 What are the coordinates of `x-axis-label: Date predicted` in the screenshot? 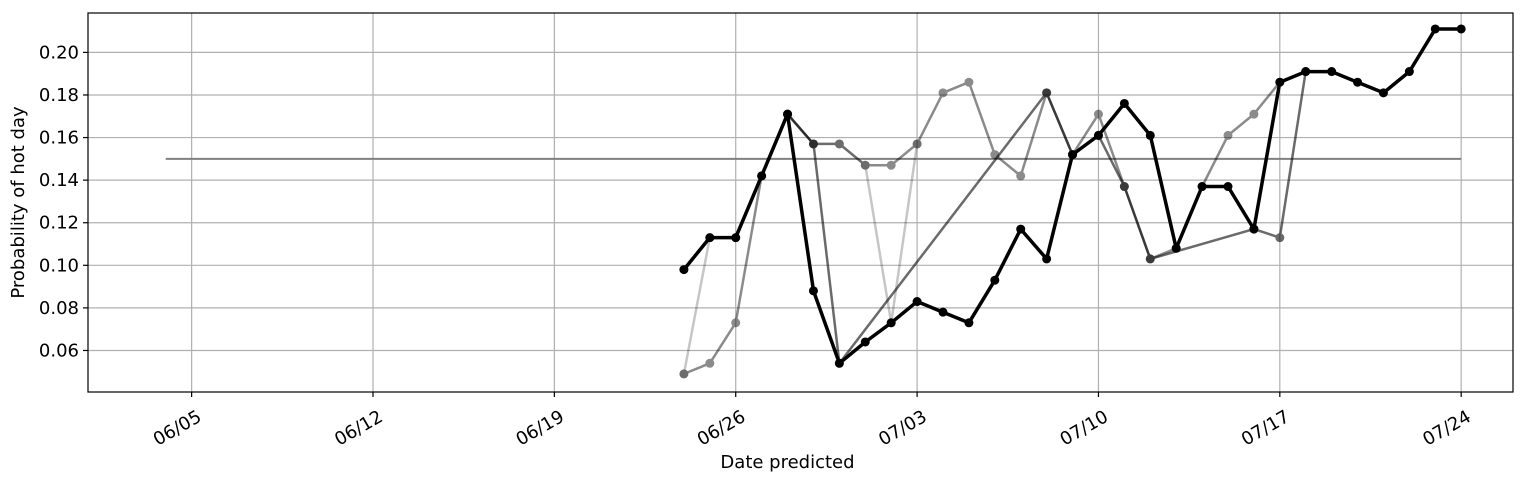 It's located at (787, 462).